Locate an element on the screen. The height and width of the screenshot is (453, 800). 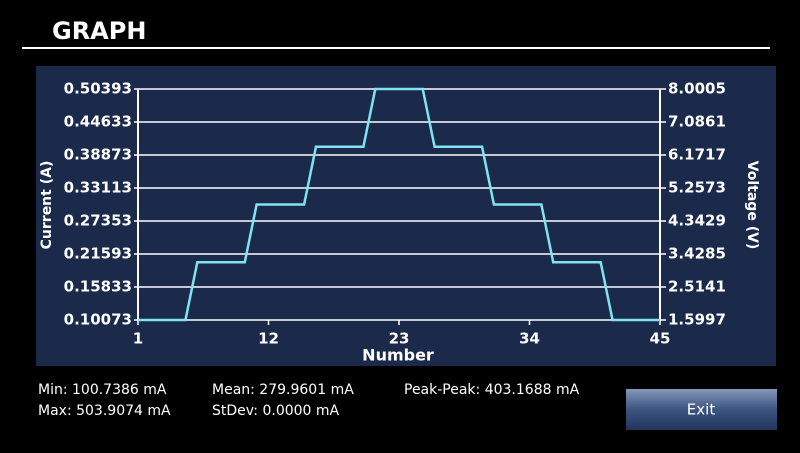
x-tick-label: 23 is located at coordinates (399, 339).